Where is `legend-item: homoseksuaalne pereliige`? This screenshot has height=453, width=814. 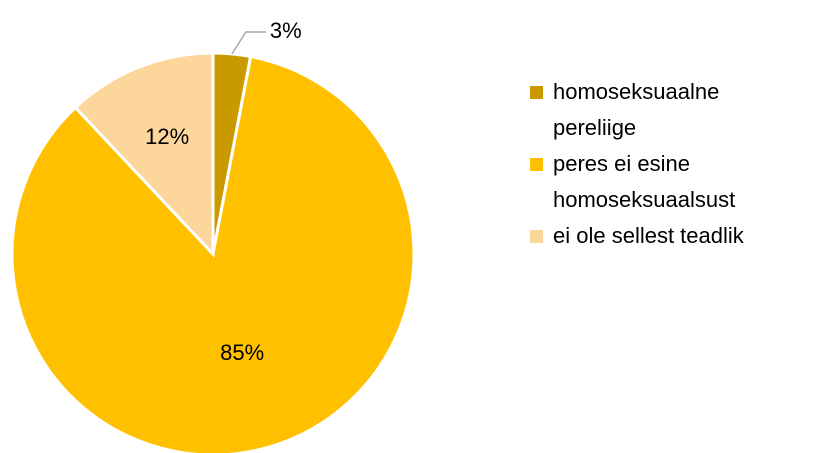
legend-item: homoseksuaalne pereliige is located at coordinates (665, 110).